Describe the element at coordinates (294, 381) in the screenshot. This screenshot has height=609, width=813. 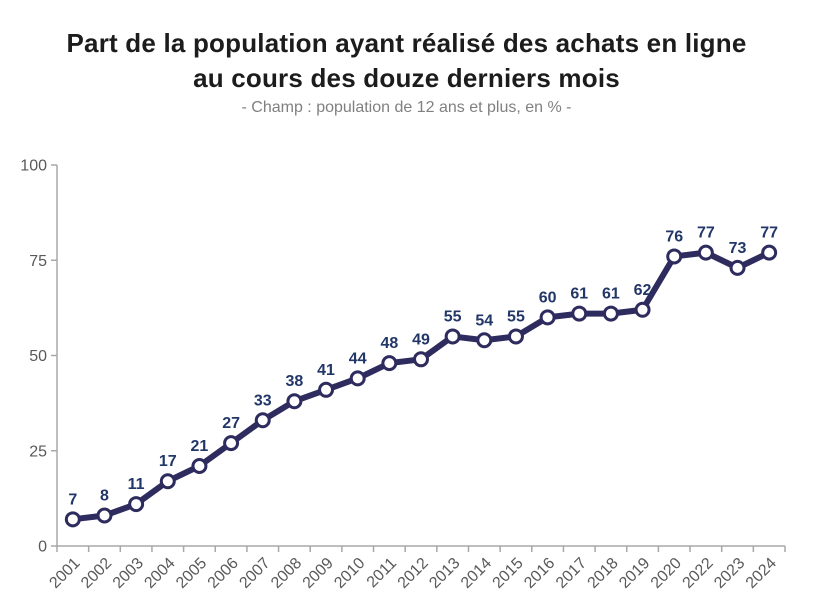
I see `data-point-label: 38` at that location.